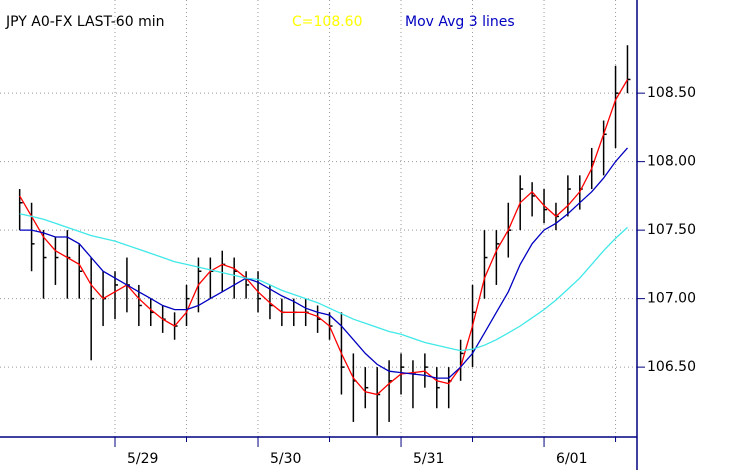  What do you see at coordinates (671, 93) in the screenshot?
I see `y-tick-label: 108.50` at bounding box center [671, 93].